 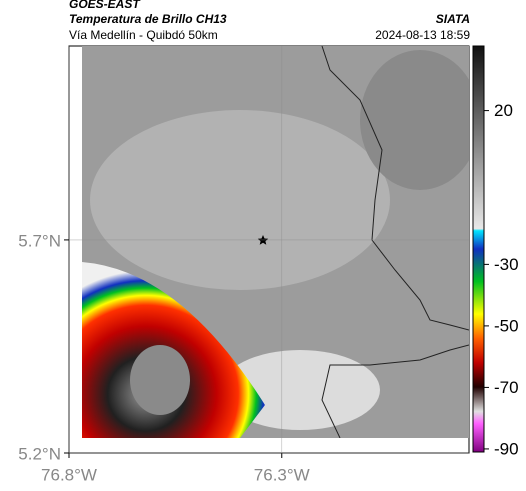 What do you see at coordinates (39, 240) in the screenshot?
I see `y-tick-label: 5.7°N` at bounding box center [39, 240].